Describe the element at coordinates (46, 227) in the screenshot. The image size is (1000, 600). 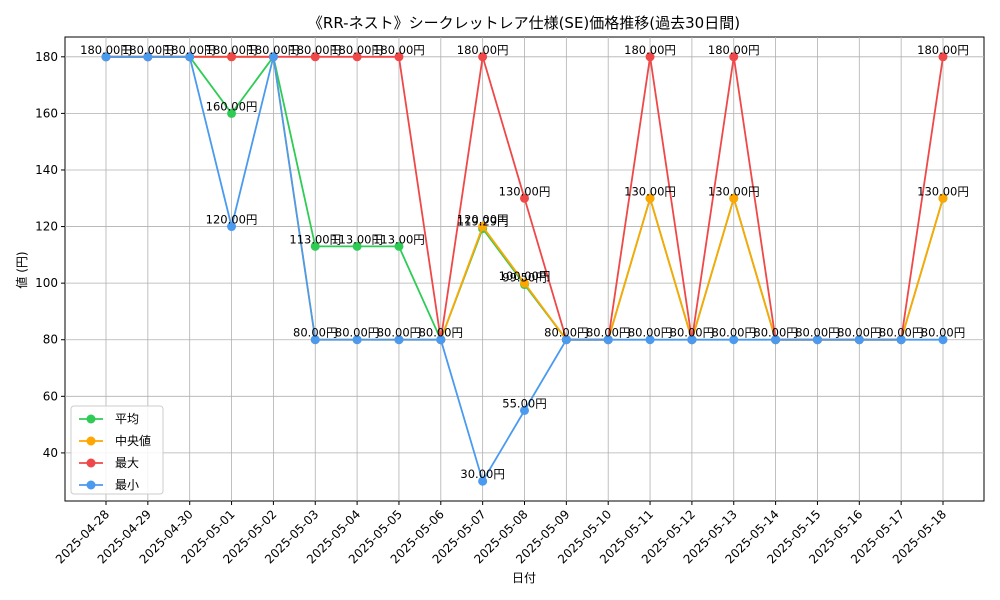
I see `y-tick-label: 120` at that location.